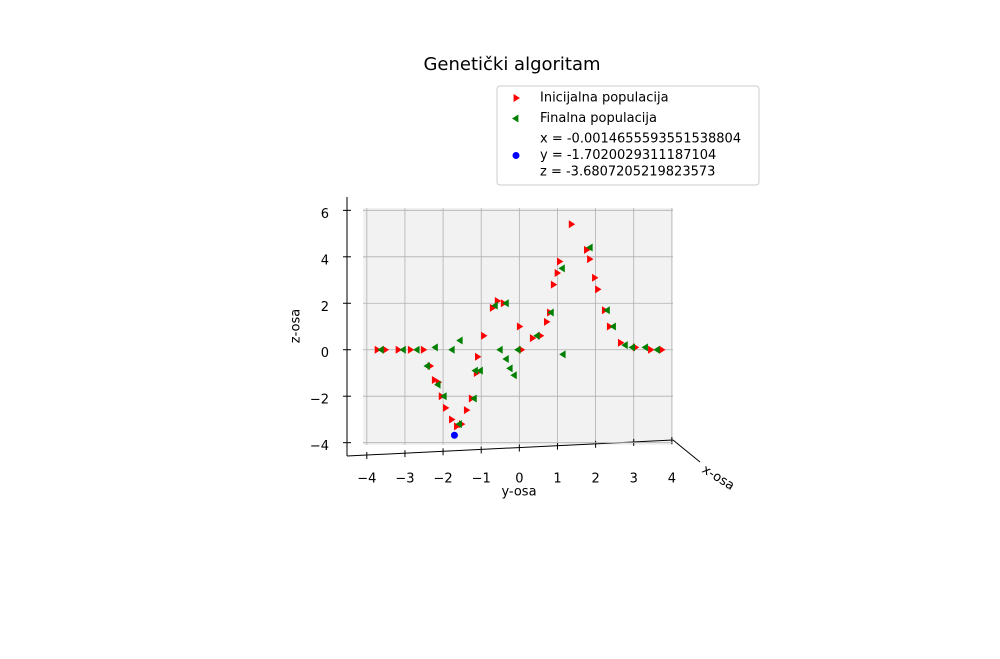  What do you see at coordinates (404, 479) in the screenshot?
I see `x-tick-label: −3` at bounding box center [404, 479].